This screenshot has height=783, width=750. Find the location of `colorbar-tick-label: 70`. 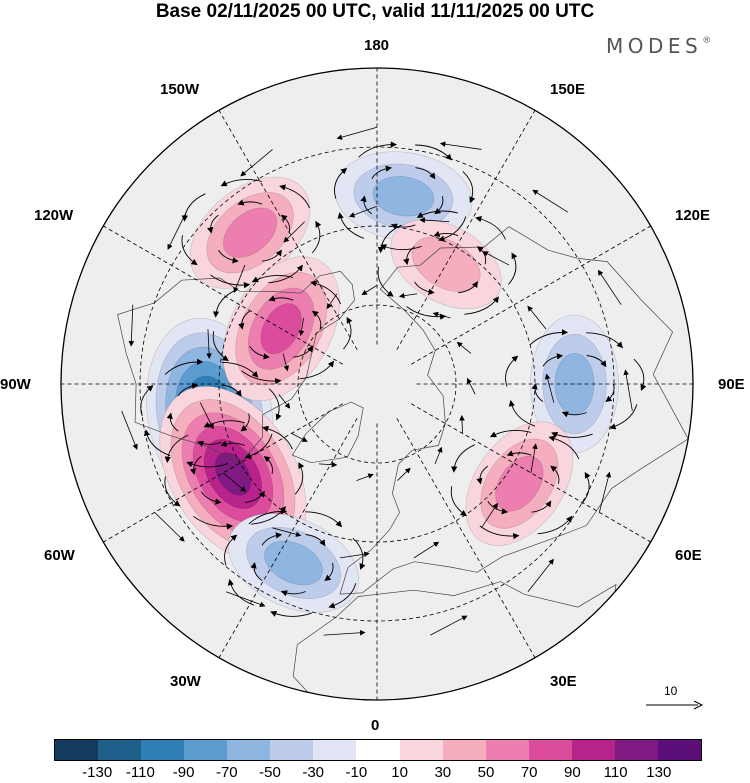

colorbar-tick-label: 70 is located at coordinates (529, 772).